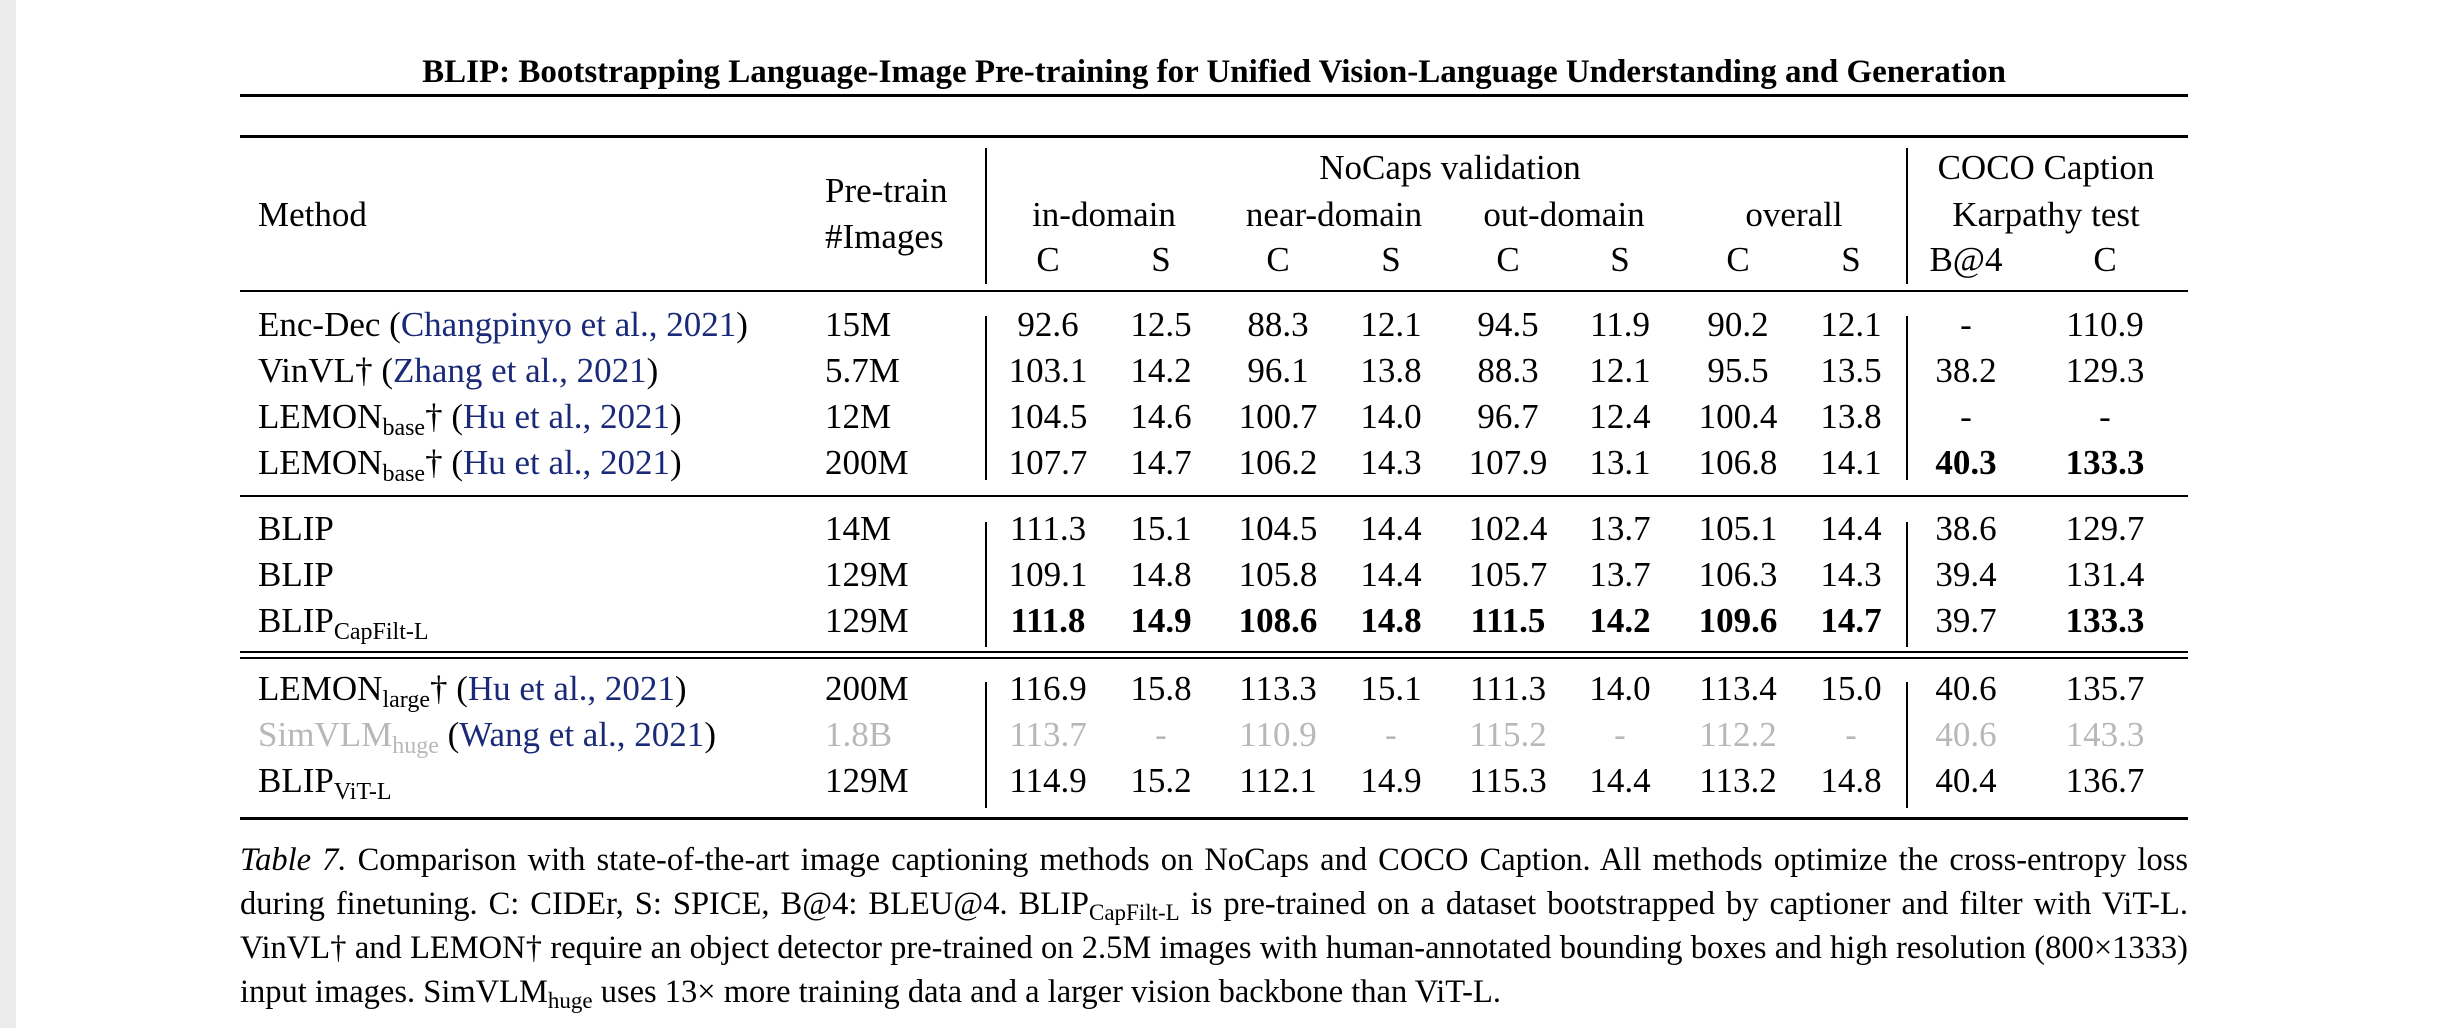 The height and width of the screenshot is (1028, 2442). What do you see at coordinates (1450, 167) in the screenshot?
I see `header-nocaps-validation: NoCaps validation` at bounding box center [1450, 167].